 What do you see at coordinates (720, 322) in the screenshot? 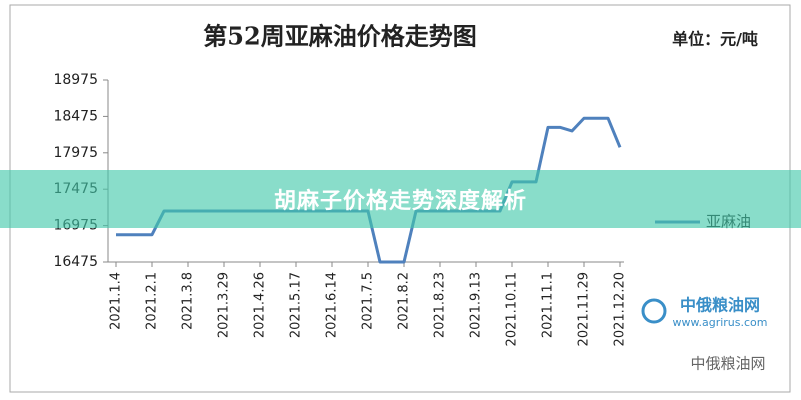
I see `watermark-url: www.agrirus.com` at bounding box center [720, 322].